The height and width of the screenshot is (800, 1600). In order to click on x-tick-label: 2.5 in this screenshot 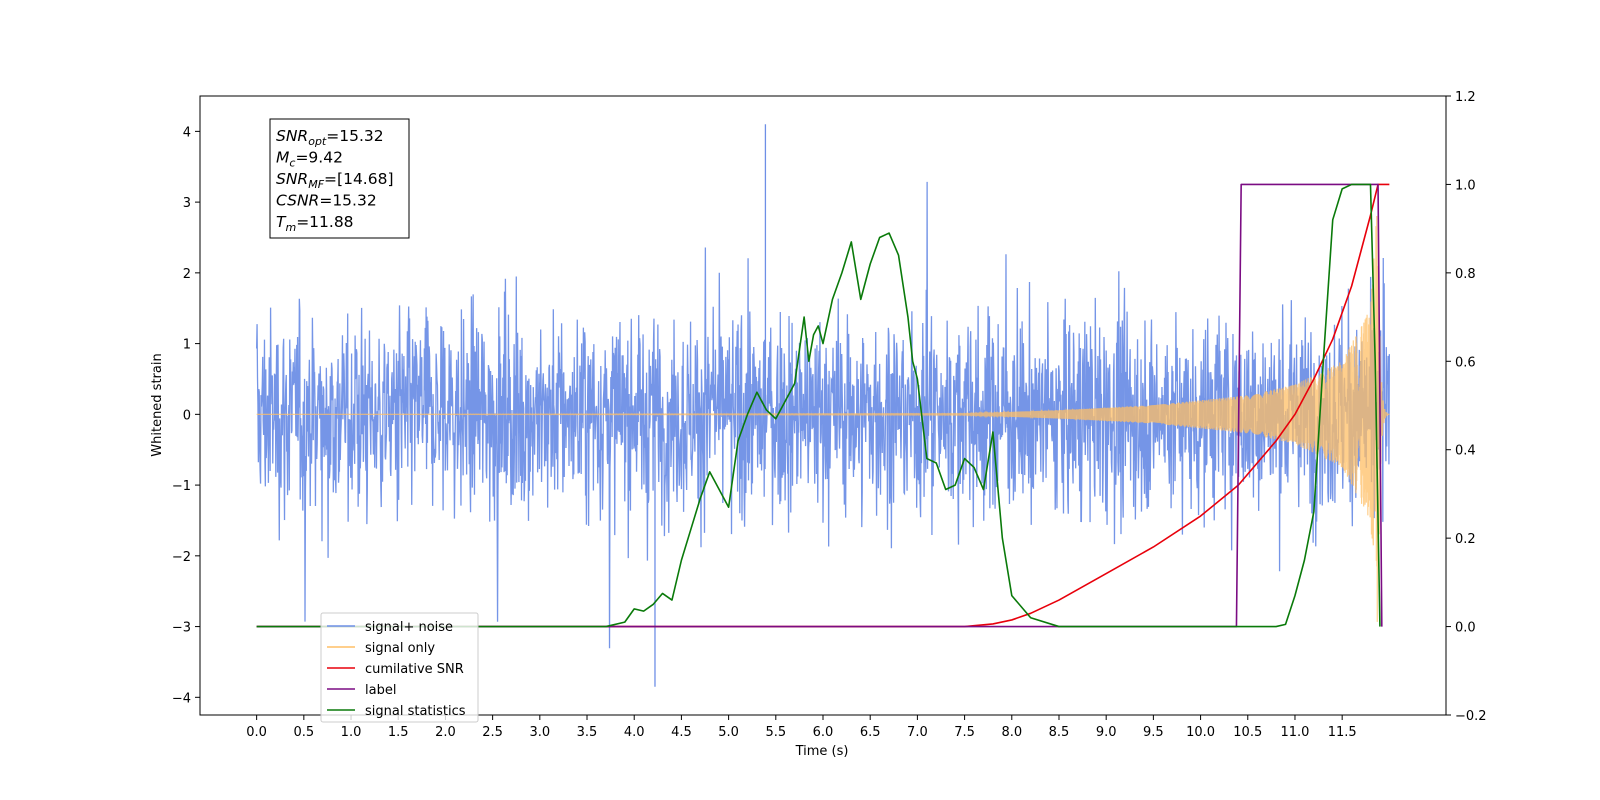, I will do `click(492, 732)`.